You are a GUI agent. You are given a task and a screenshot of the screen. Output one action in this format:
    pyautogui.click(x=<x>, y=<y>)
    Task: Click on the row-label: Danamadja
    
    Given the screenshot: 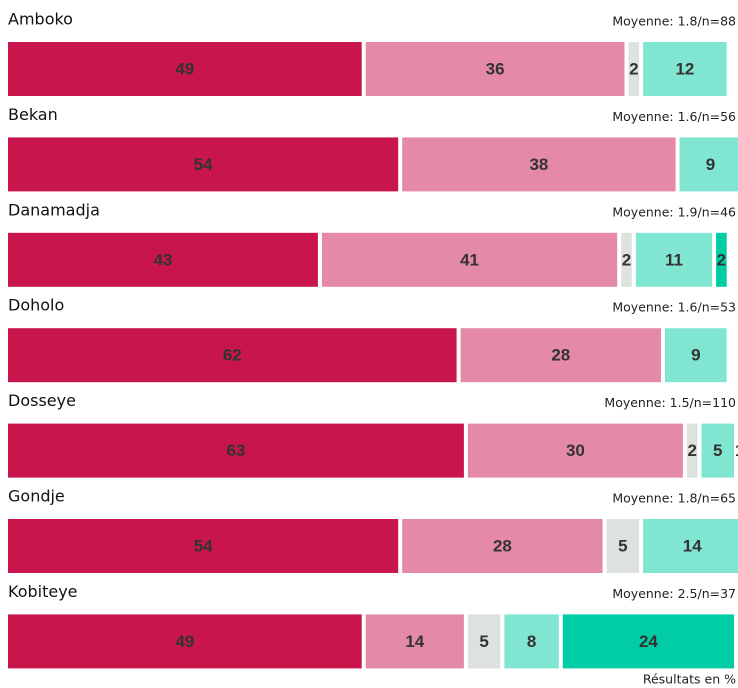 What is the action you would take?
    pyautogui.click(x=54, y=209)
    